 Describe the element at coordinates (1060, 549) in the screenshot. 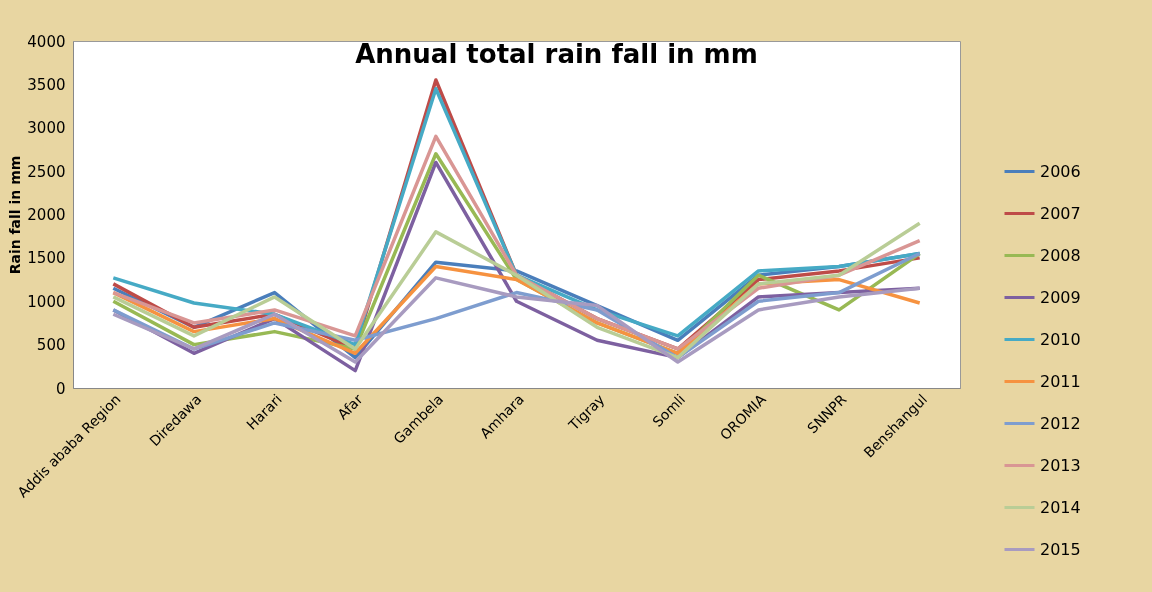

I see `legend-label: 2015` at that location.